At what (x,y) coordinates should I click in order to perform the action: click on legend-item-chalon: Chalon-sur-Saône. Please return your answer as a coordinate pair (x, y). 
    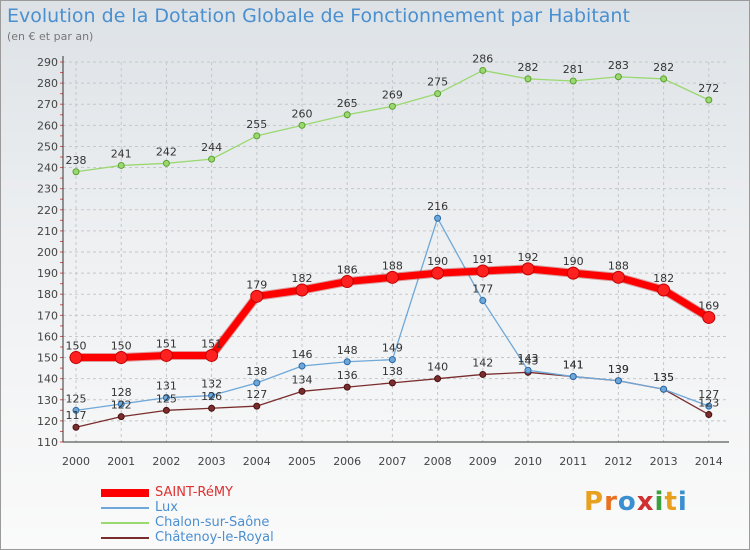
    Looking at the image, I should click on (187, 522).